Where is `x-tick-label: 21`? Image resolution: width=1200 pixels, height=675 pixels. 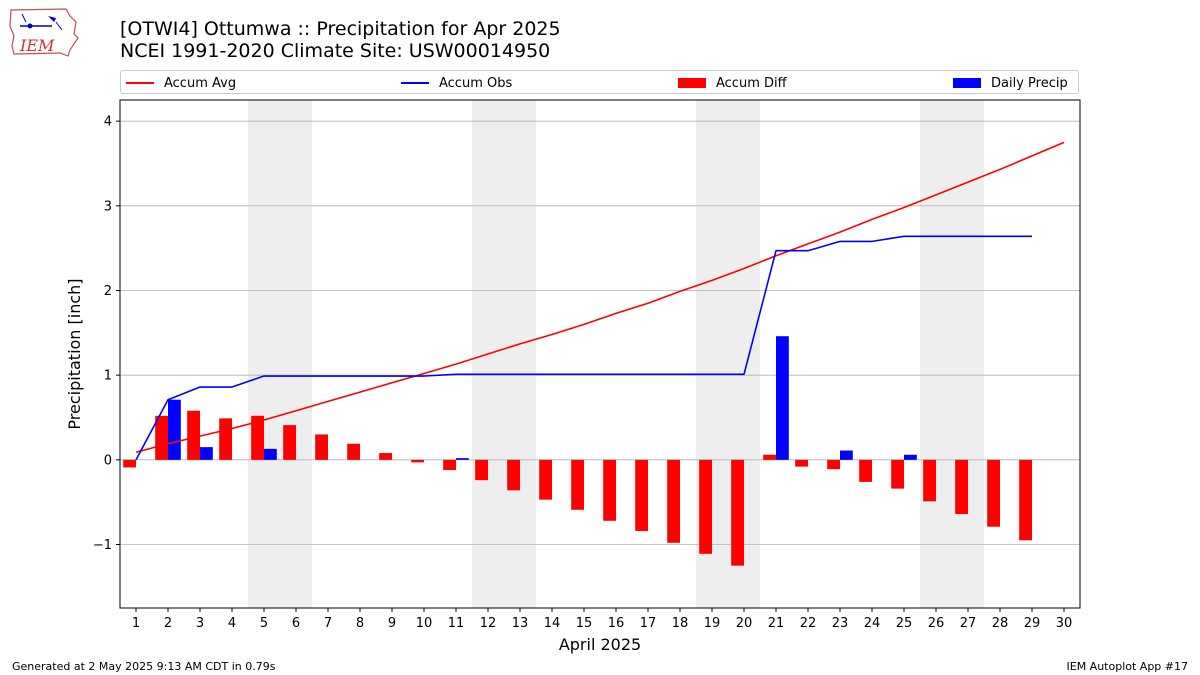
x-tick-label: 21 is located at coordinates (776, 623).